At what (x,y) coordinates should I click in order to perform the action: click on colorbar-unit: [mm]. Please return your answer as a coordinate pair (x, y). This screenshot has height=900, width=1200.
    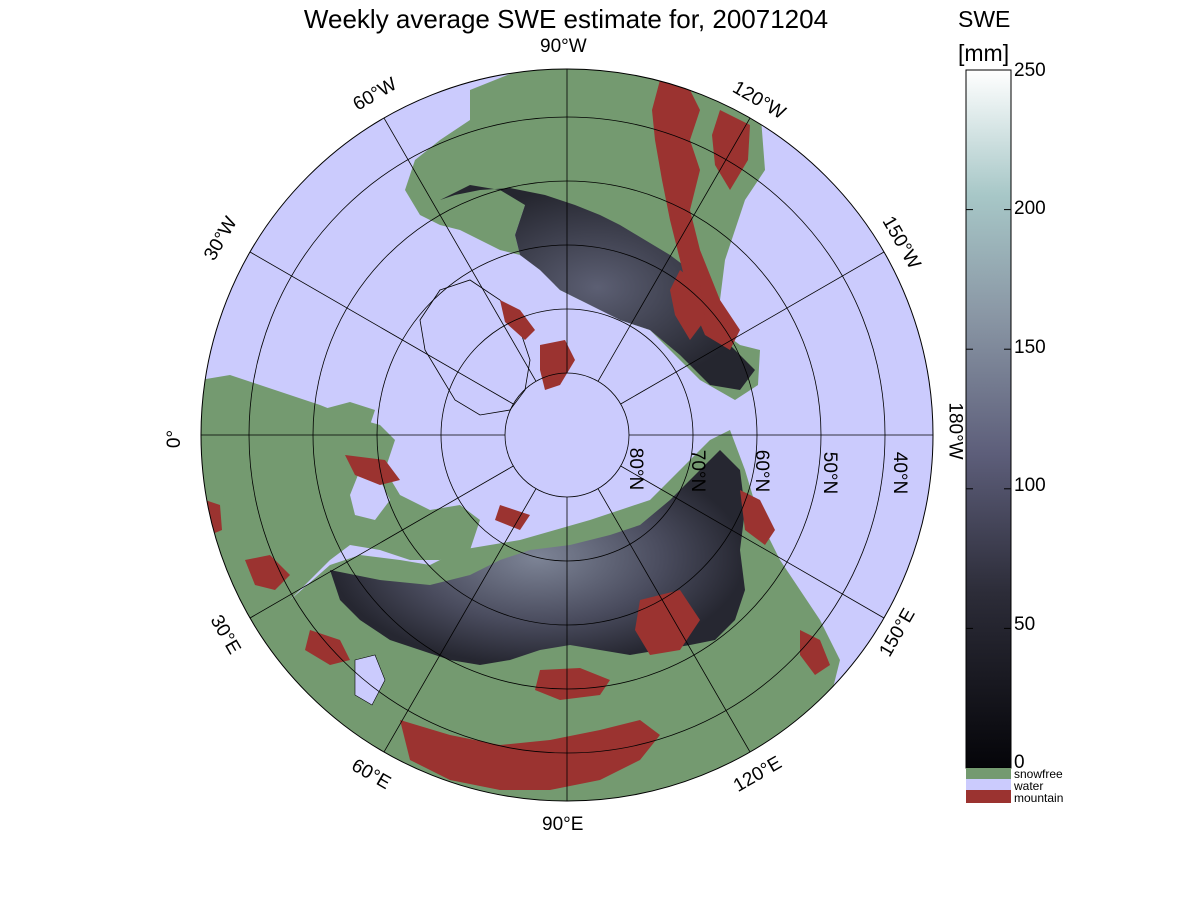
    Looking at the image, I should click on (984, 53).